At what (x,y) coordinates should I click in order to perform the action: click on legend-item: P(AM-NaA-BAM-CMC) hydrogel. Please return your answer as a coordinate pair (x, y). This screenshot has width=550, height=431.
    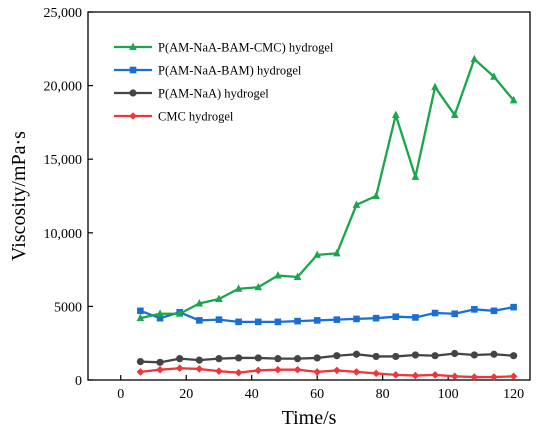
    Looking at the image, I should click on (224, 48).